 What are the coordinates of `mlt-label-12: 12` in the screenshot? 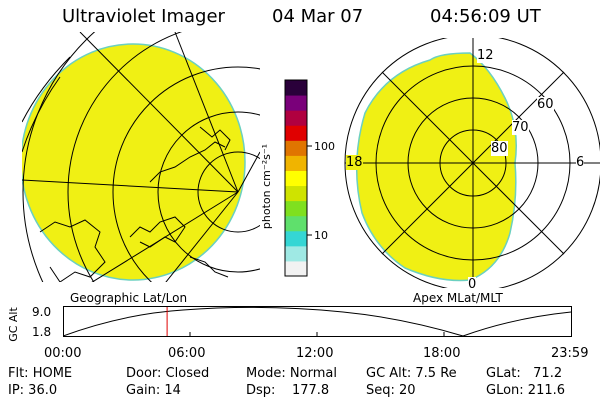 It's located at (485, 55).